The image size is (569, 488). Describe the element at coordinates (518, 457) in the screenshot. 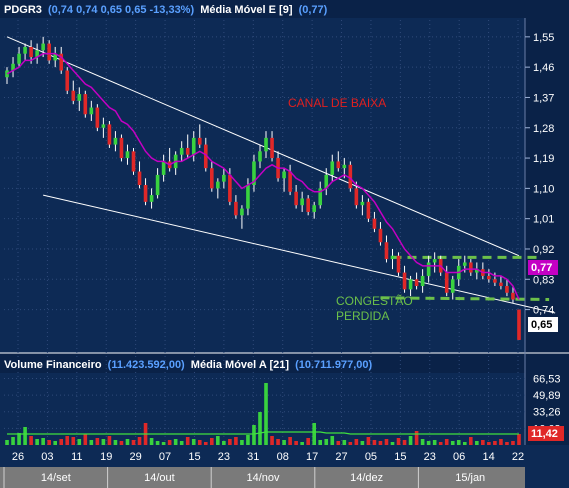

I see `date-tick-label: 22` at that location.